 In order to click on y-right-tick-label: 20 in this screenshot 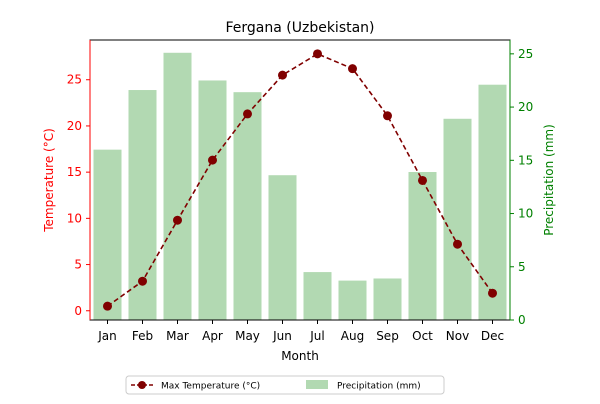, I will do `click(525, 107)`.